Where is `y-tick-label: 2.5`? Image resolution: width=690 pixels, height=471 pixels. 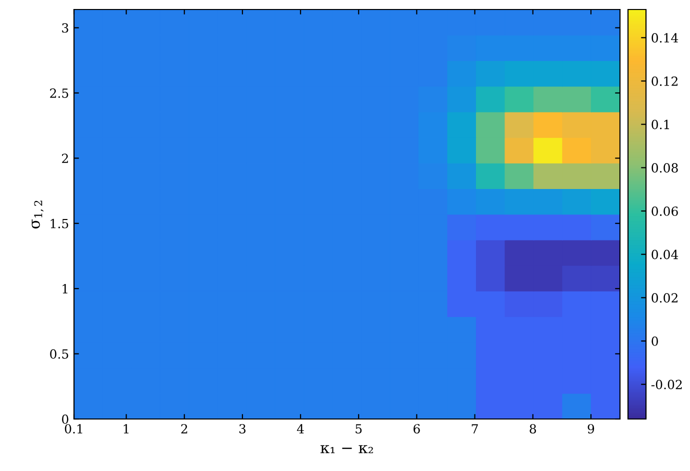
y-tick-label: 2.5 is located at coordinates (59, 93).